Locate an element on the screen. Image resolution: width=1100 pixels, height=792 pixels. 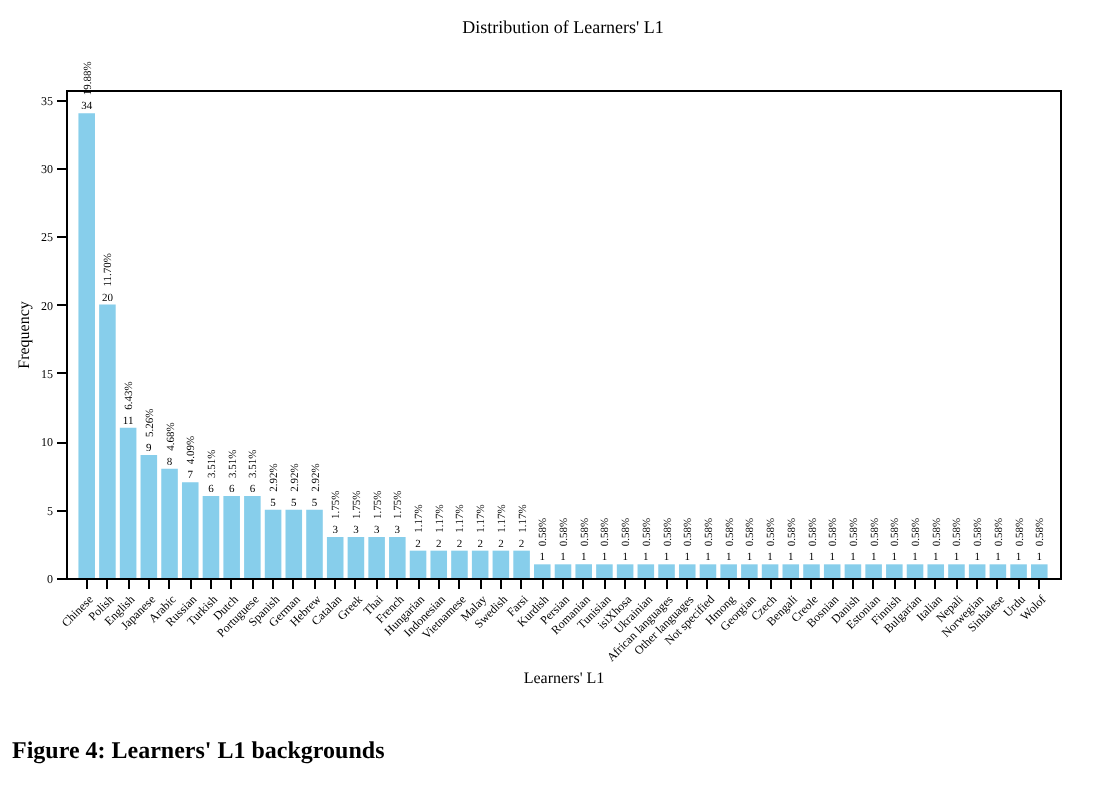
caption: Figure 4: Learners' L1 backgrounds is located at coordinates (198, 750).